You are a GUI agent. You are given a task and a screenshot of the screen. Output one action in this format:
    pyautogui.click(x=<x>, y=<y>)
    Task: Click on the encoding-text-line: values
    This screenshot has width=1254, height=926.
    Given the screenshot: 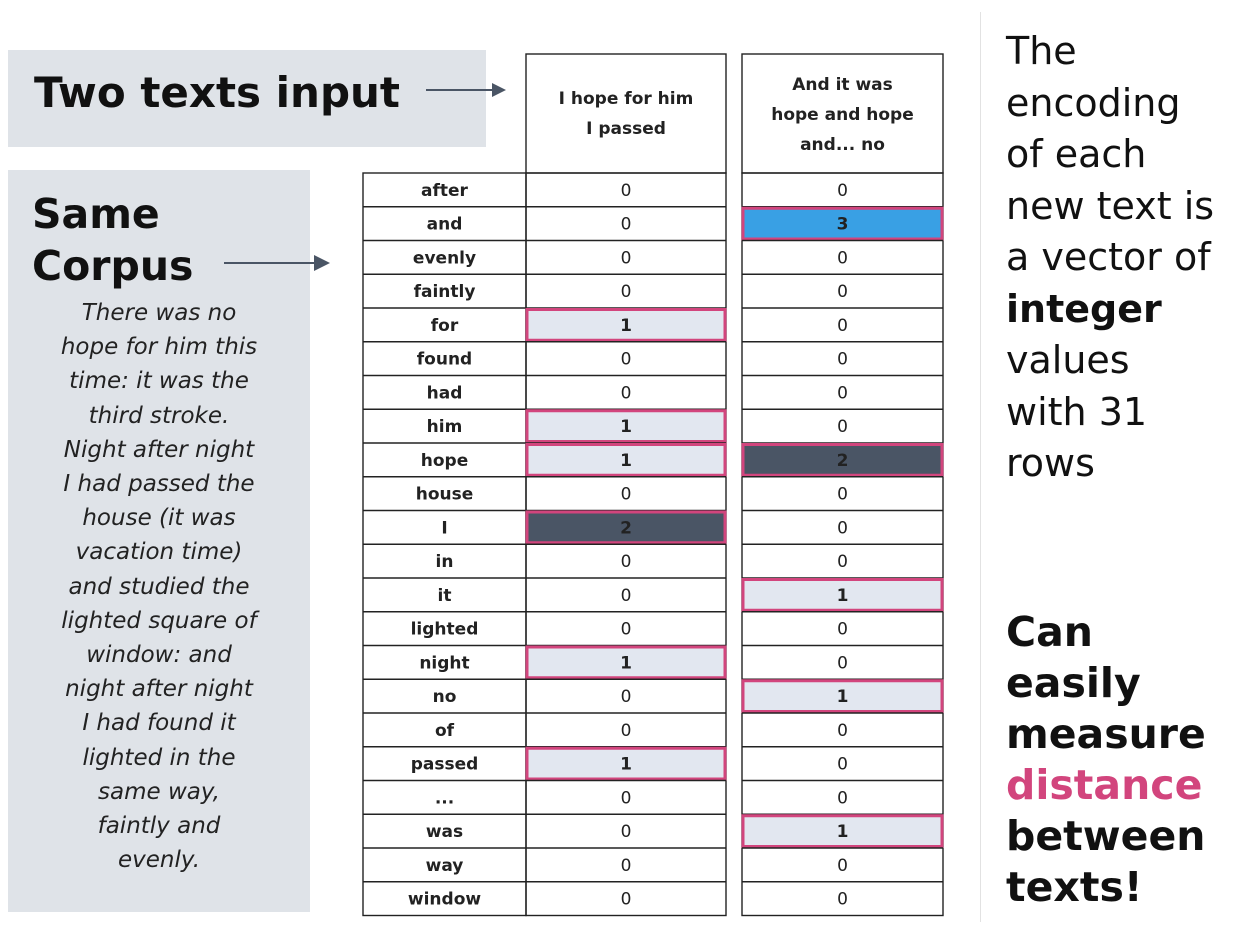 What is the action you would take?
    pyautogui.click(x=1068, y=360)
    